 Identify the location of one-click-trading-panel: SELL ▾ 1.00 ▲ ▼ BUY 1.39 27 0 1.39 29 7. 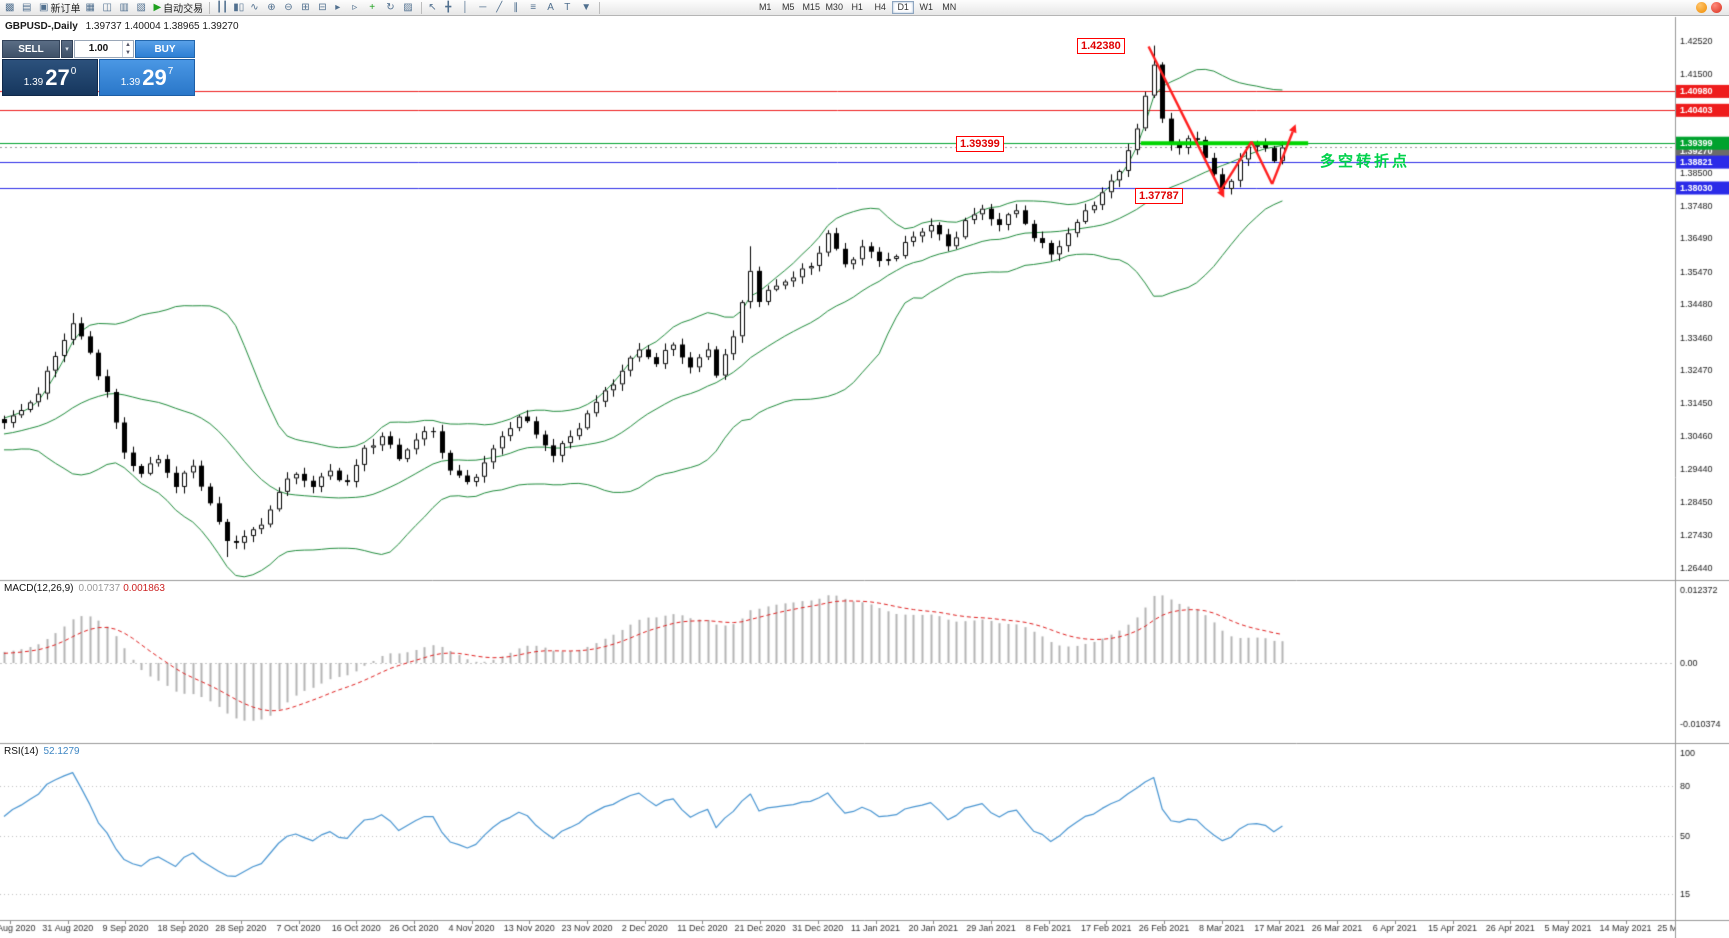
(98, 68).